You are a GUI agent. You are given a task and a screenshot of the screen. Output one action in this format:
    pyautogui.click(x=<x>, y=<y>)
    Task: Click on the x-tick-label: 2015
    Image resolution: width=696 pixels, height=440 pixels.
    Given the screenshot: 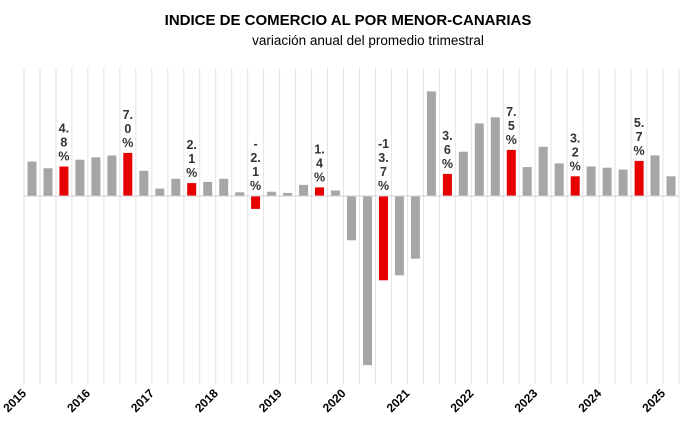 What is the action you would take?
    pyautogui.click(x=14, y=400)
    